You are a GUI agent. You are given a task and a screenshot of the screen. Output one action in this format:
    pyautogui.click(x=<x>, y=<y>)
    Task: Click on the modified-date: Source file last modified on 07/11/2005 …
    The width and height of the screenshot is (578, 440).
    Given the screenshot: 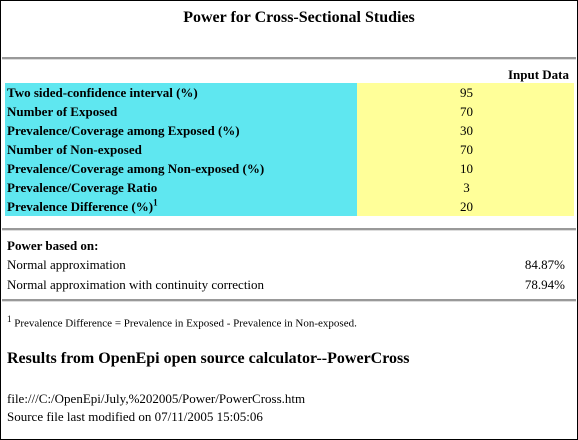 What is the action you would take?
    pyautogui.click(x=135, y=416)
    